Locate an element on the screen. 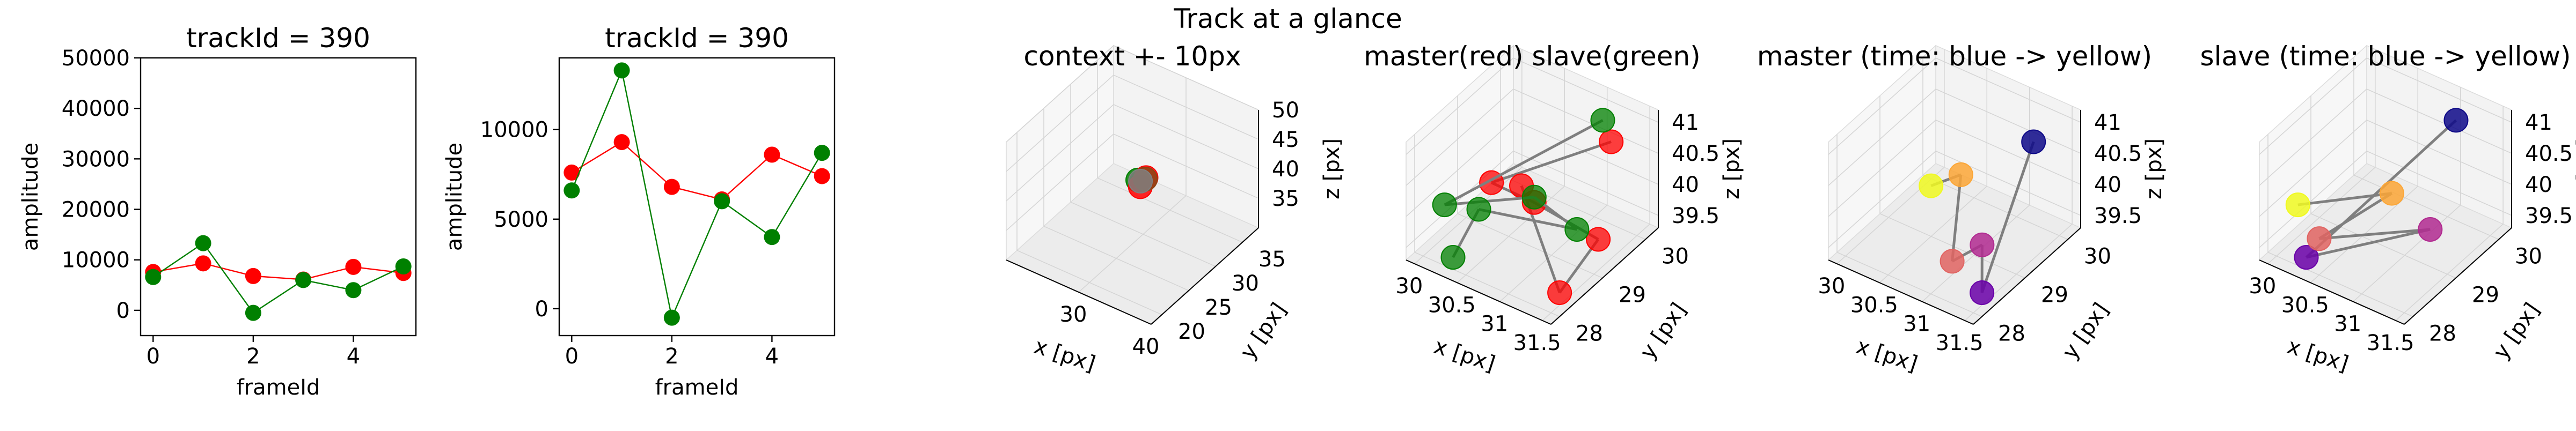 This screenshot has height=431, width=2576. y-tick-label: 20000 is located at coordinates (96, 210).